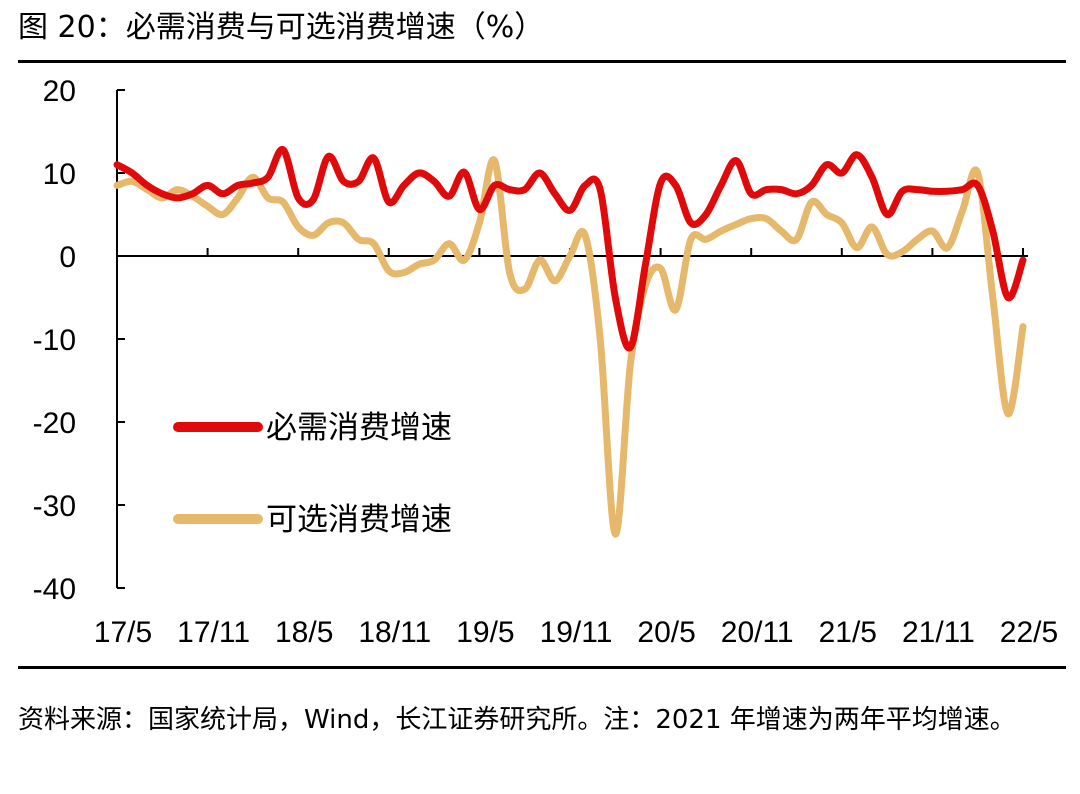 This screenshot has width=1080, height=794. Describe the element at coordinates (281, 27) in the screenshot. I see `figure-title: 图 20：必需消费与可选消费增速（%）` at that location.